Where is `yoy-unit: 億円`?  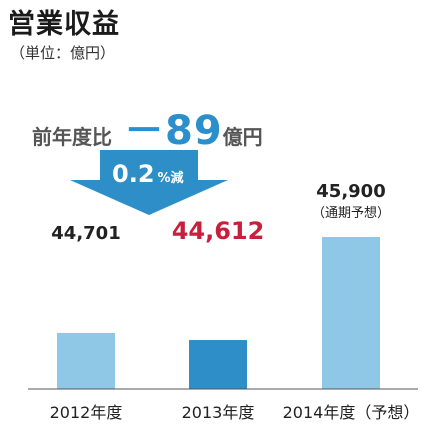
yoy-unit: 億円 is located at coordinates (242, 137).